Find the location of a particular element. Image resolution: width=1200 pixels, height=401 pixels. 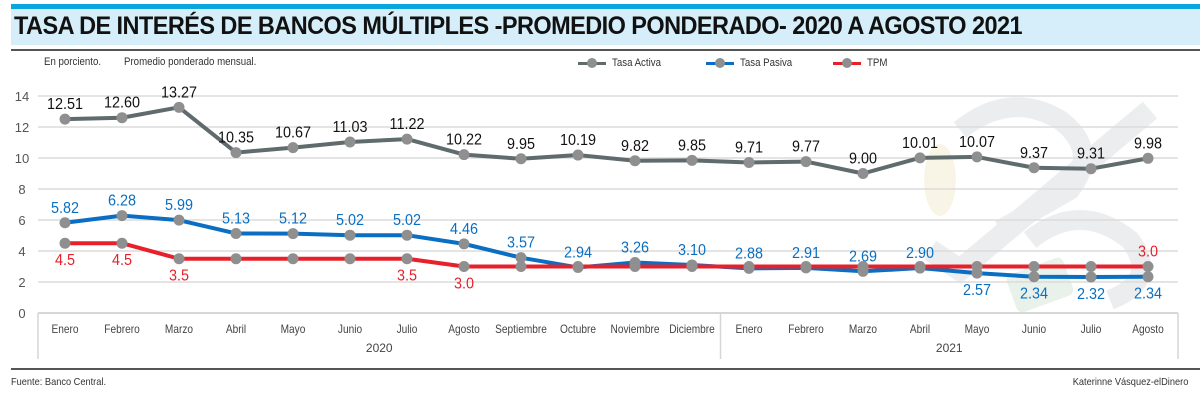

y-axis-ticks: 0 2 4 6 8 10 12 14 is located at coordinates (22, 205).